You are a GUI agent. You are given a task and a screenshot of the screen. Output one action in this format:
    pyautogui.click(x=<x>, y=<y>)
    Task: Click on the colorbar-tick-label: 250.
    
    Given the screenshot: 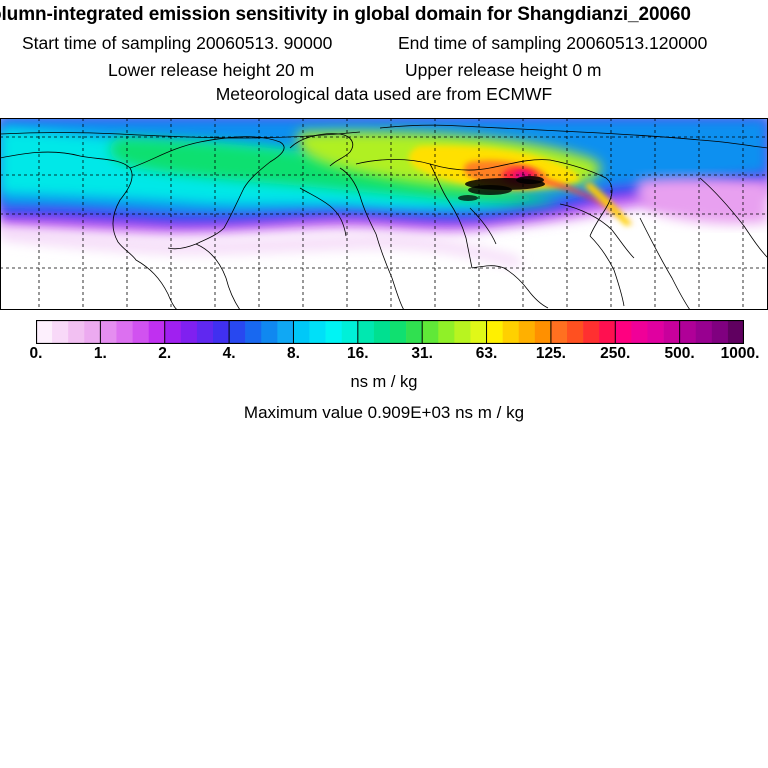 What is the action you would take?
    pyautogui.click(x=615, y=353)
    